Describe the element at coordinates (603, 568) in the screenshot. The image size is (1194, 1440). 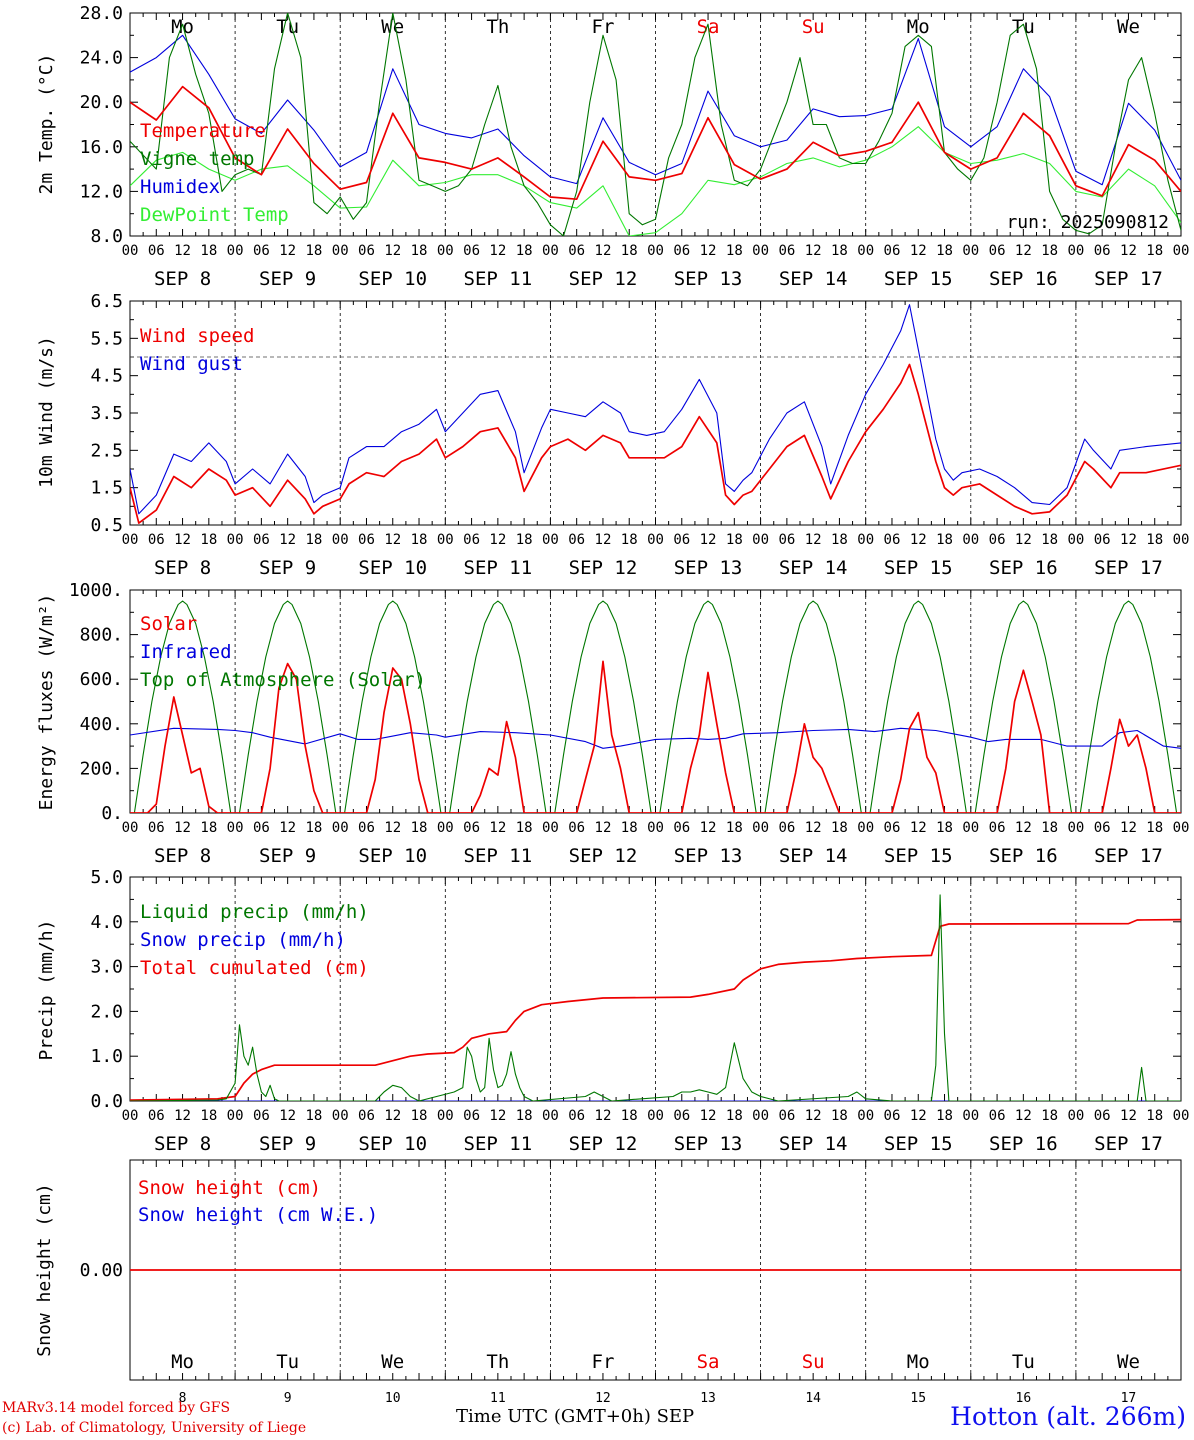
I see `x-day-label: SEP 12` at that location.